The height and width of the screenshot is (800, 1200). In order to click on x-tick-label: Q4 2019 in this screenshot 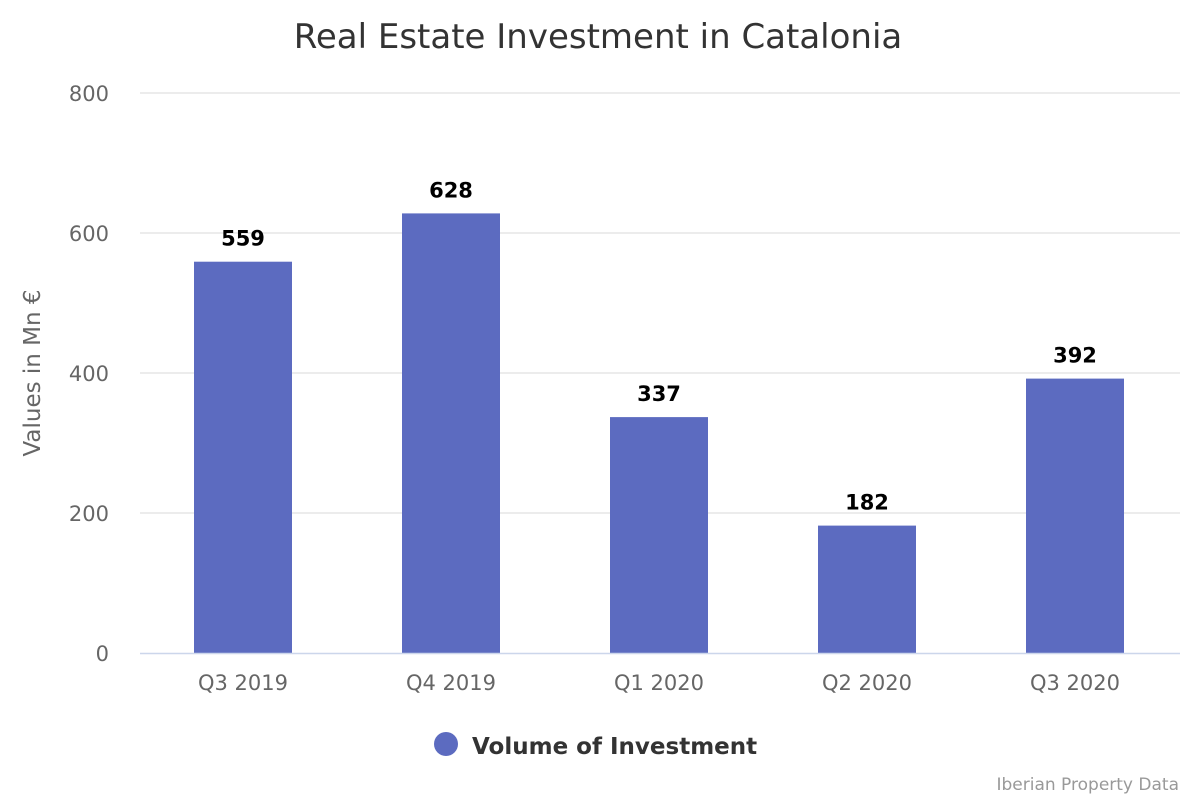, I will do `click(451, 683)`.